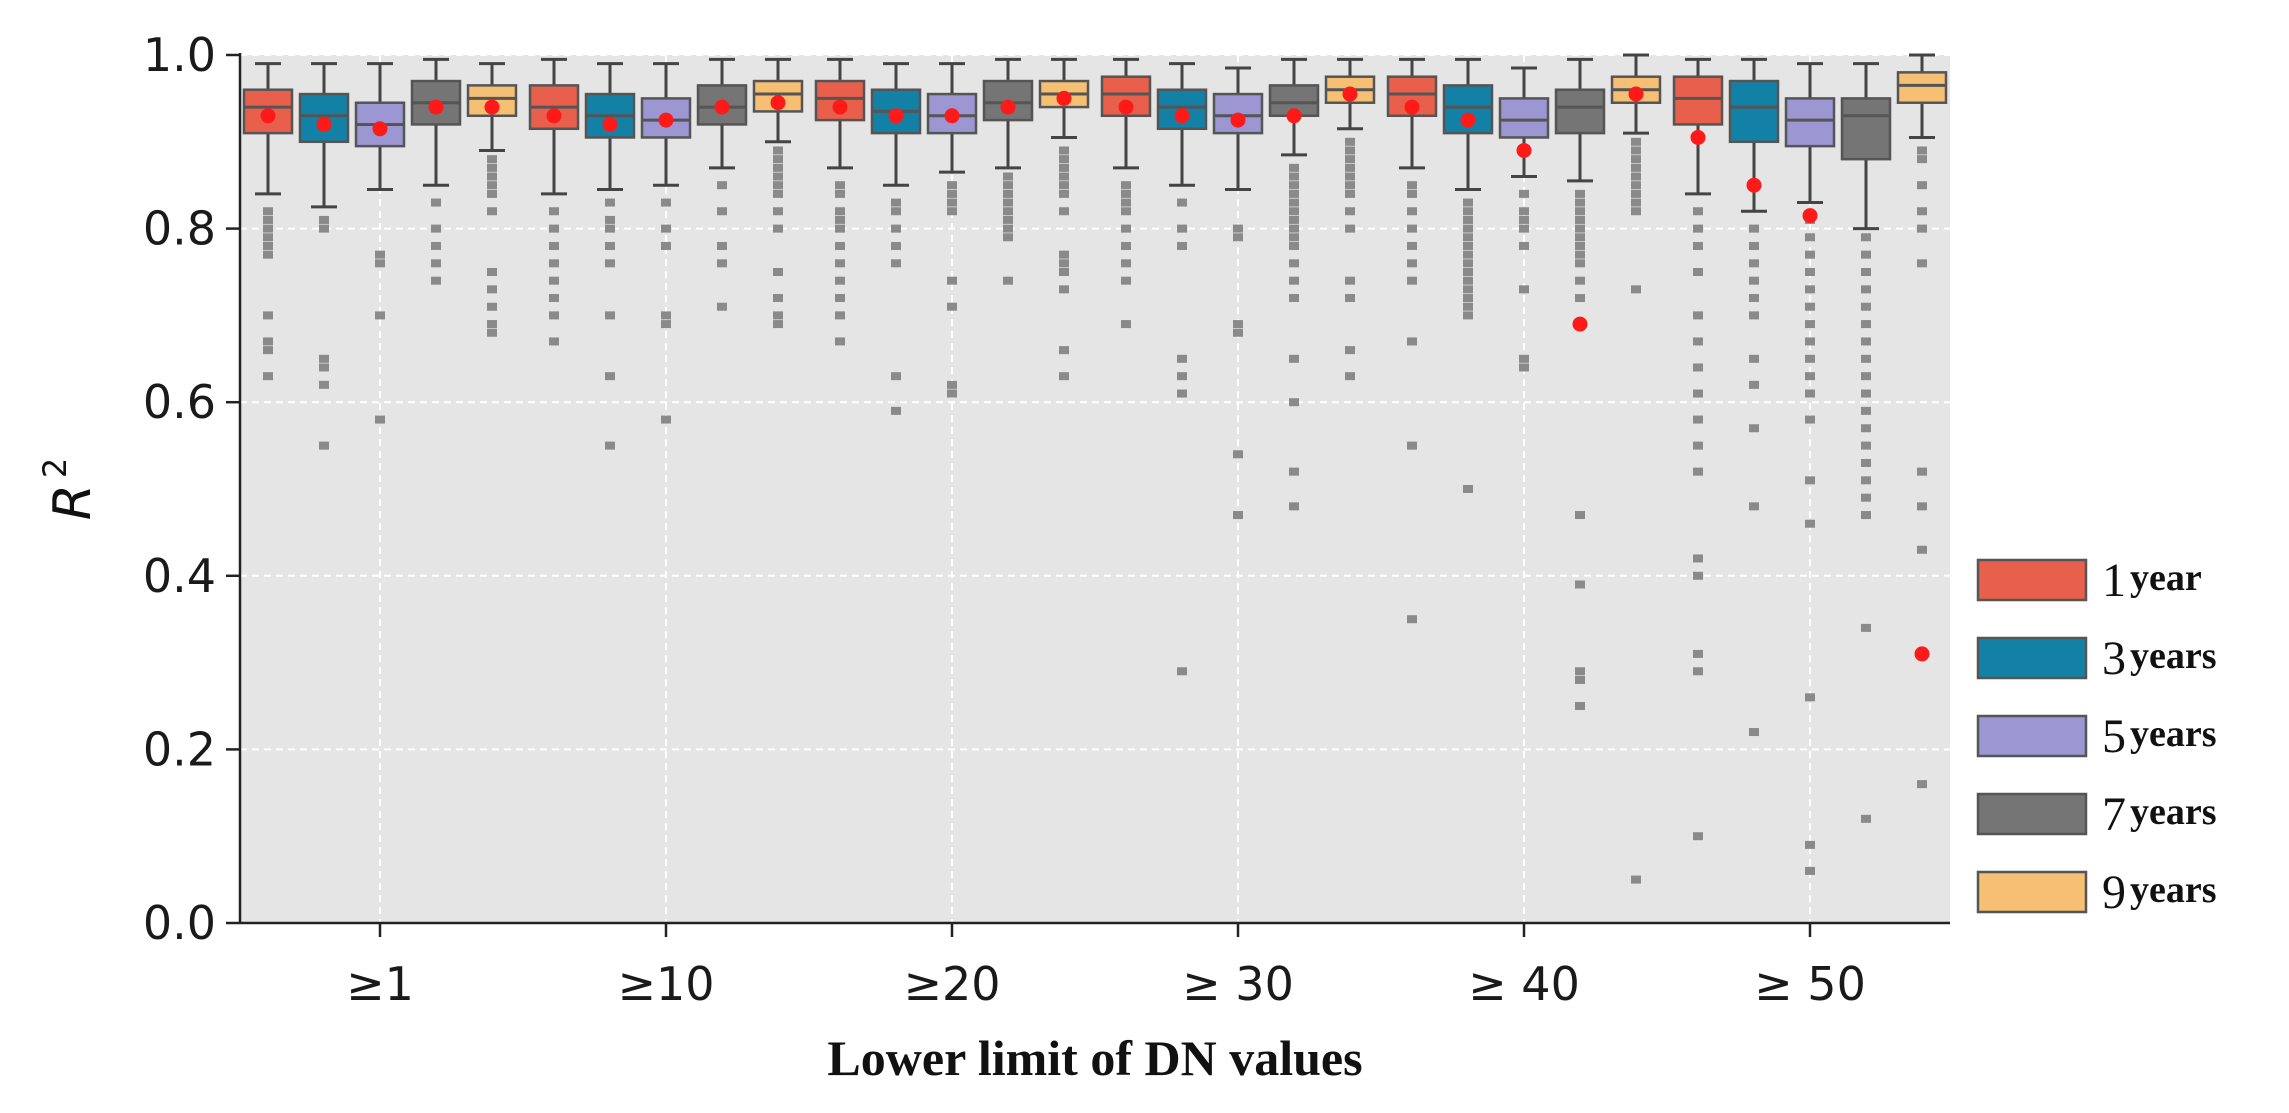 The width and height of the screenshot is (2289, 1113). What do you see at coordinates (1524, 984) in the screenshot?
I see `x-tick-label: ≥ 40` at bounding box center [1524, 984].